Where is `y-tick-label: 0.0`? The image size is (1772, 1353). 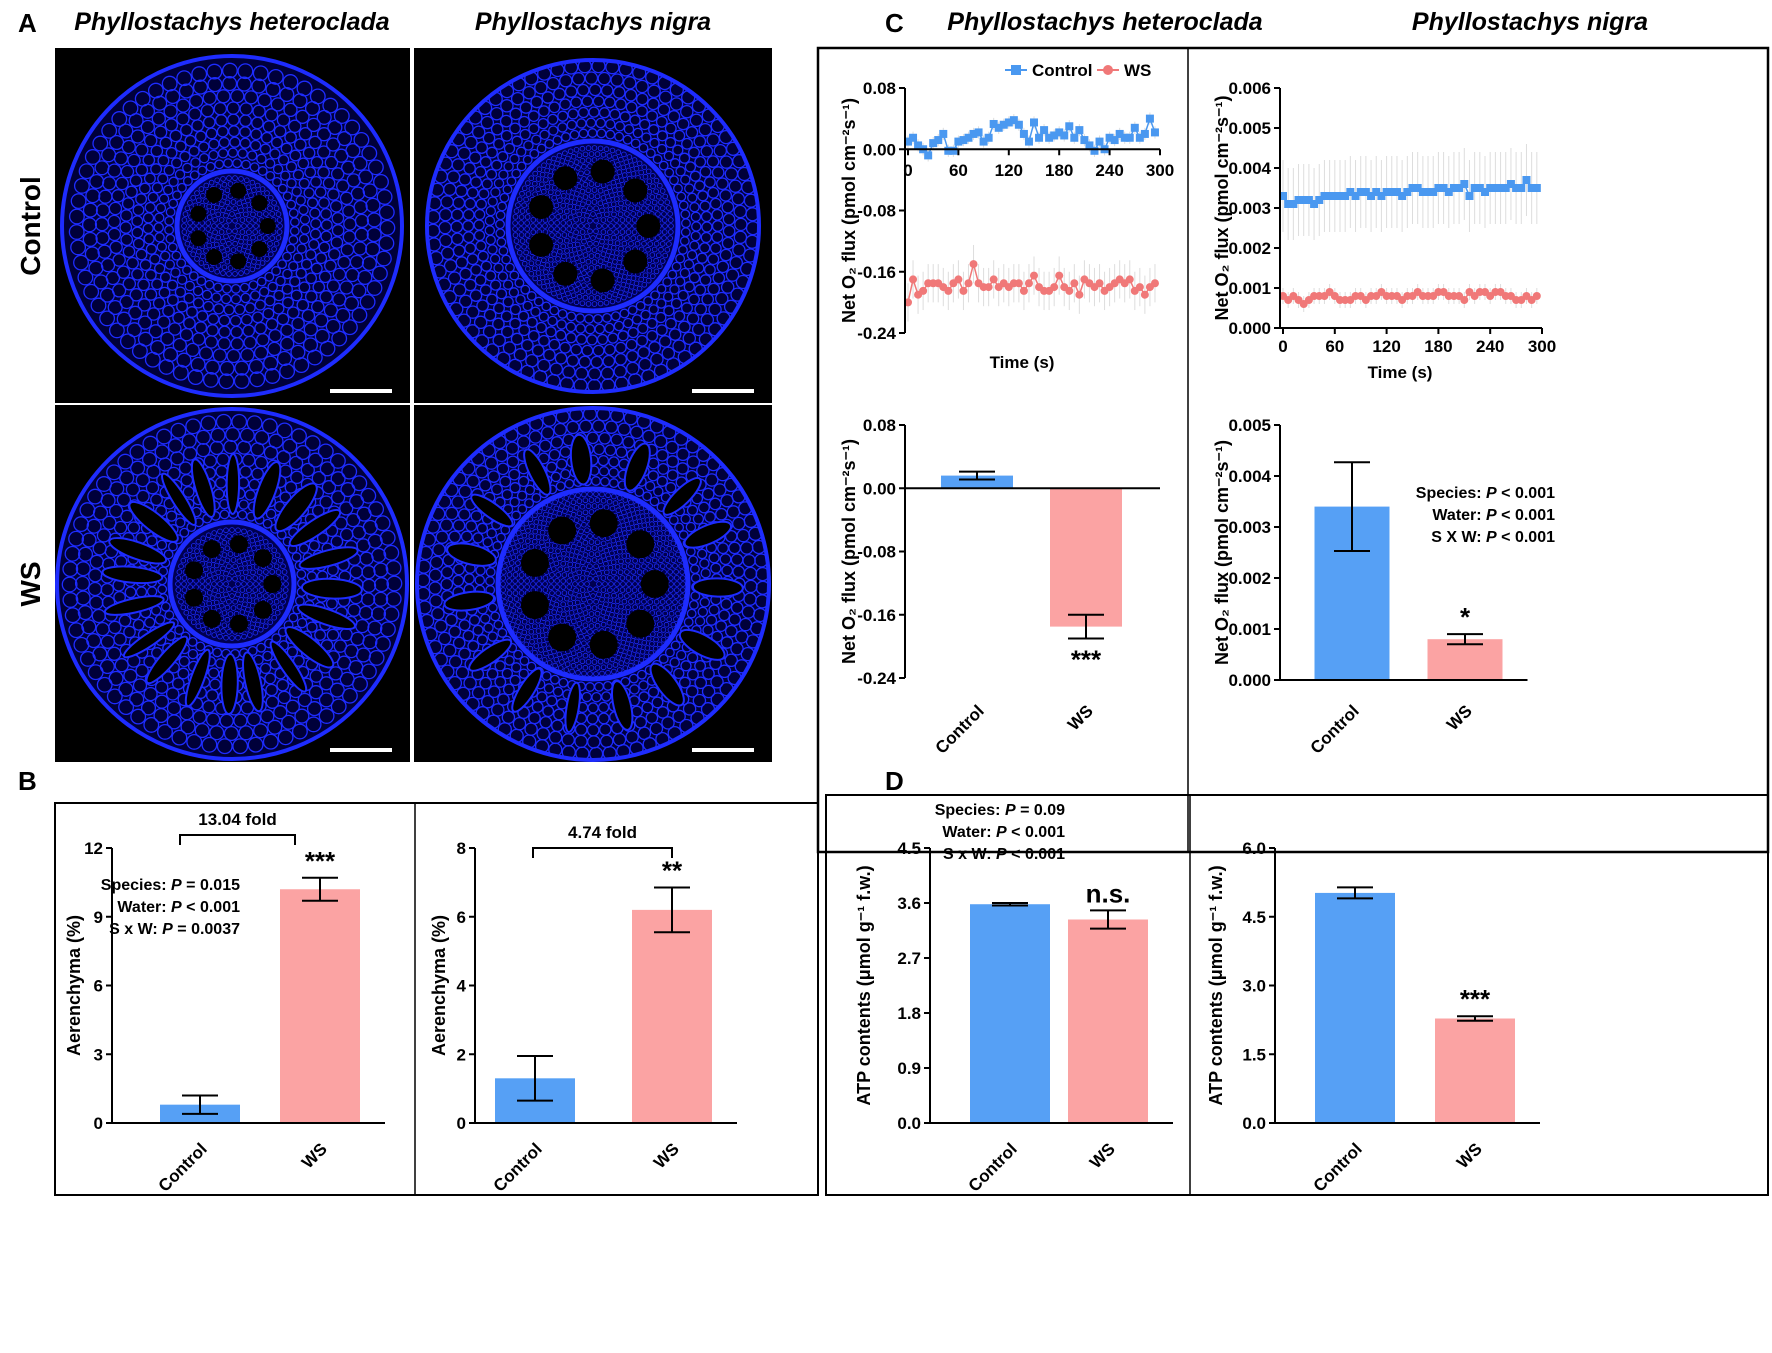 y-tick-label: 0.0 is located at coordinates (909, 1123).